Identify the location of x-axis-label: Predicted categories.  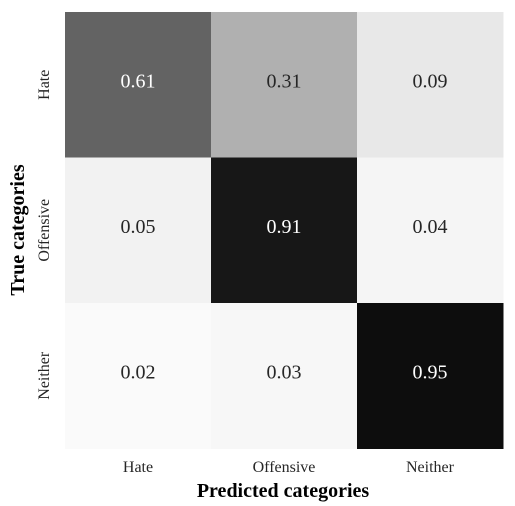
(283, 491).